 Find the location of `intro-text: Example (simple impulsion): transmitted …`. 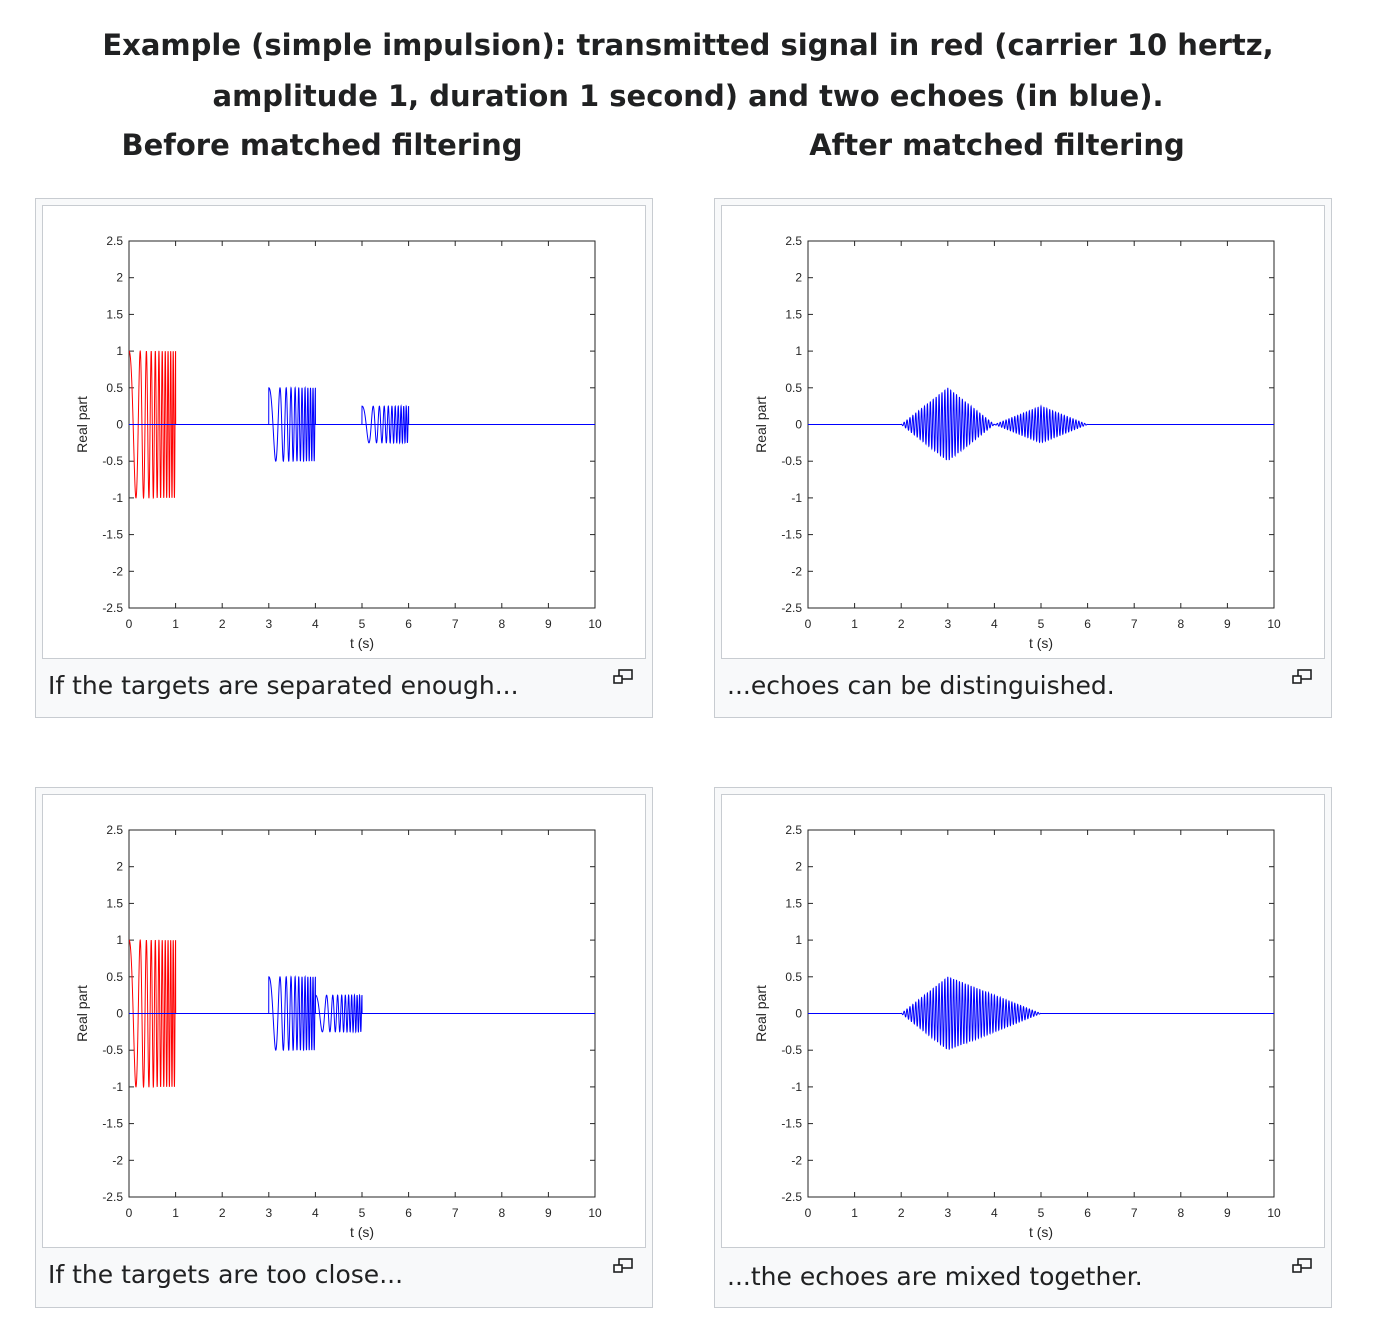

intro-text: Example (simple impulsion): transmitted … is located at coordinates (688, 70).